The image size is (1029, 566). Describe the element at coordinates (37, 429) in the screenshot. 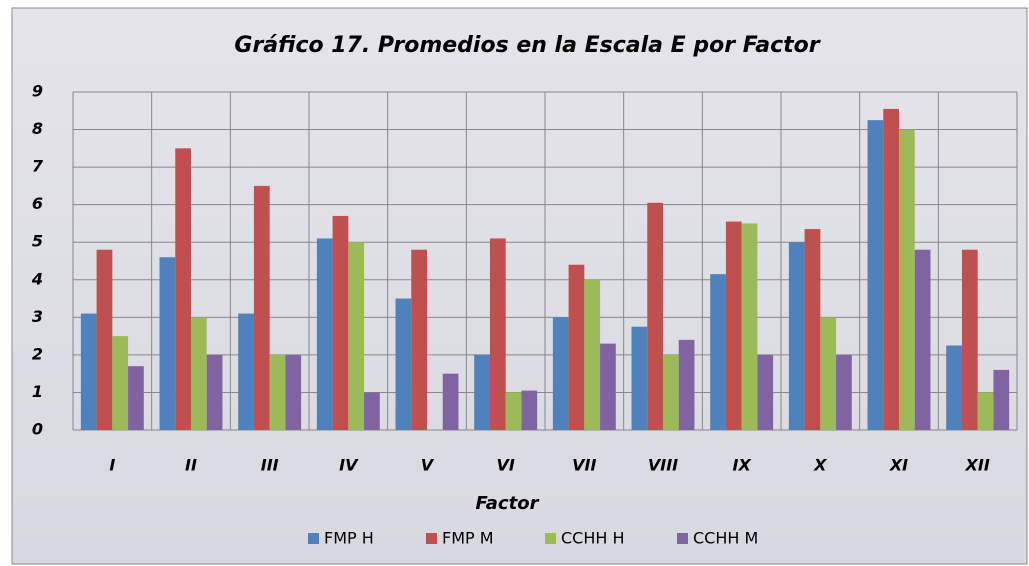

I see `y-tick-label: 0` at that location.